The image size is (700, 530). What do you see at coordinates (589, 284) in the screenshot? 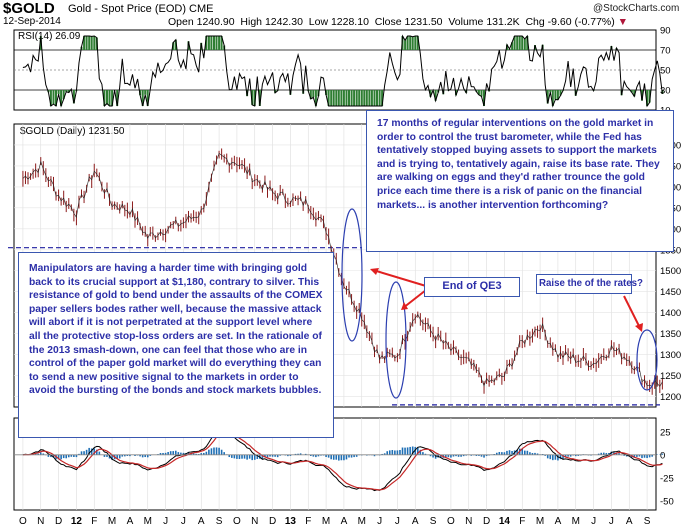
I see `annotation-raise-rates: Raise the of the rates?` at bounding box center [589, 284].